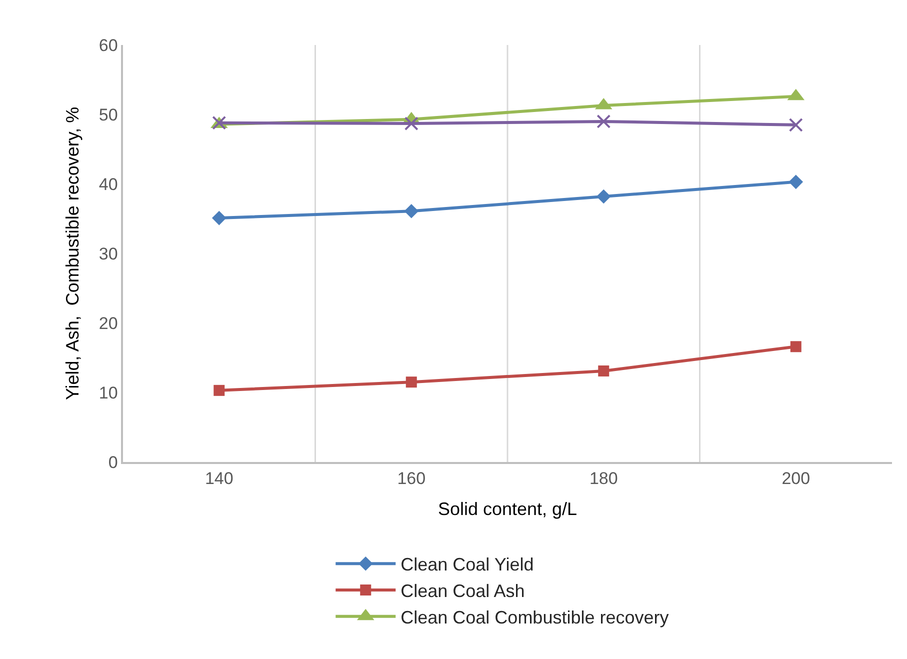 Image resolution: width=907 pixels, height=659 pixels. What do you see at coordinates (72, 253) in the screenshot?
I see `y-axis-title: Yield, Ash, Combustible recovery, %` at bounding box center [72, 253].